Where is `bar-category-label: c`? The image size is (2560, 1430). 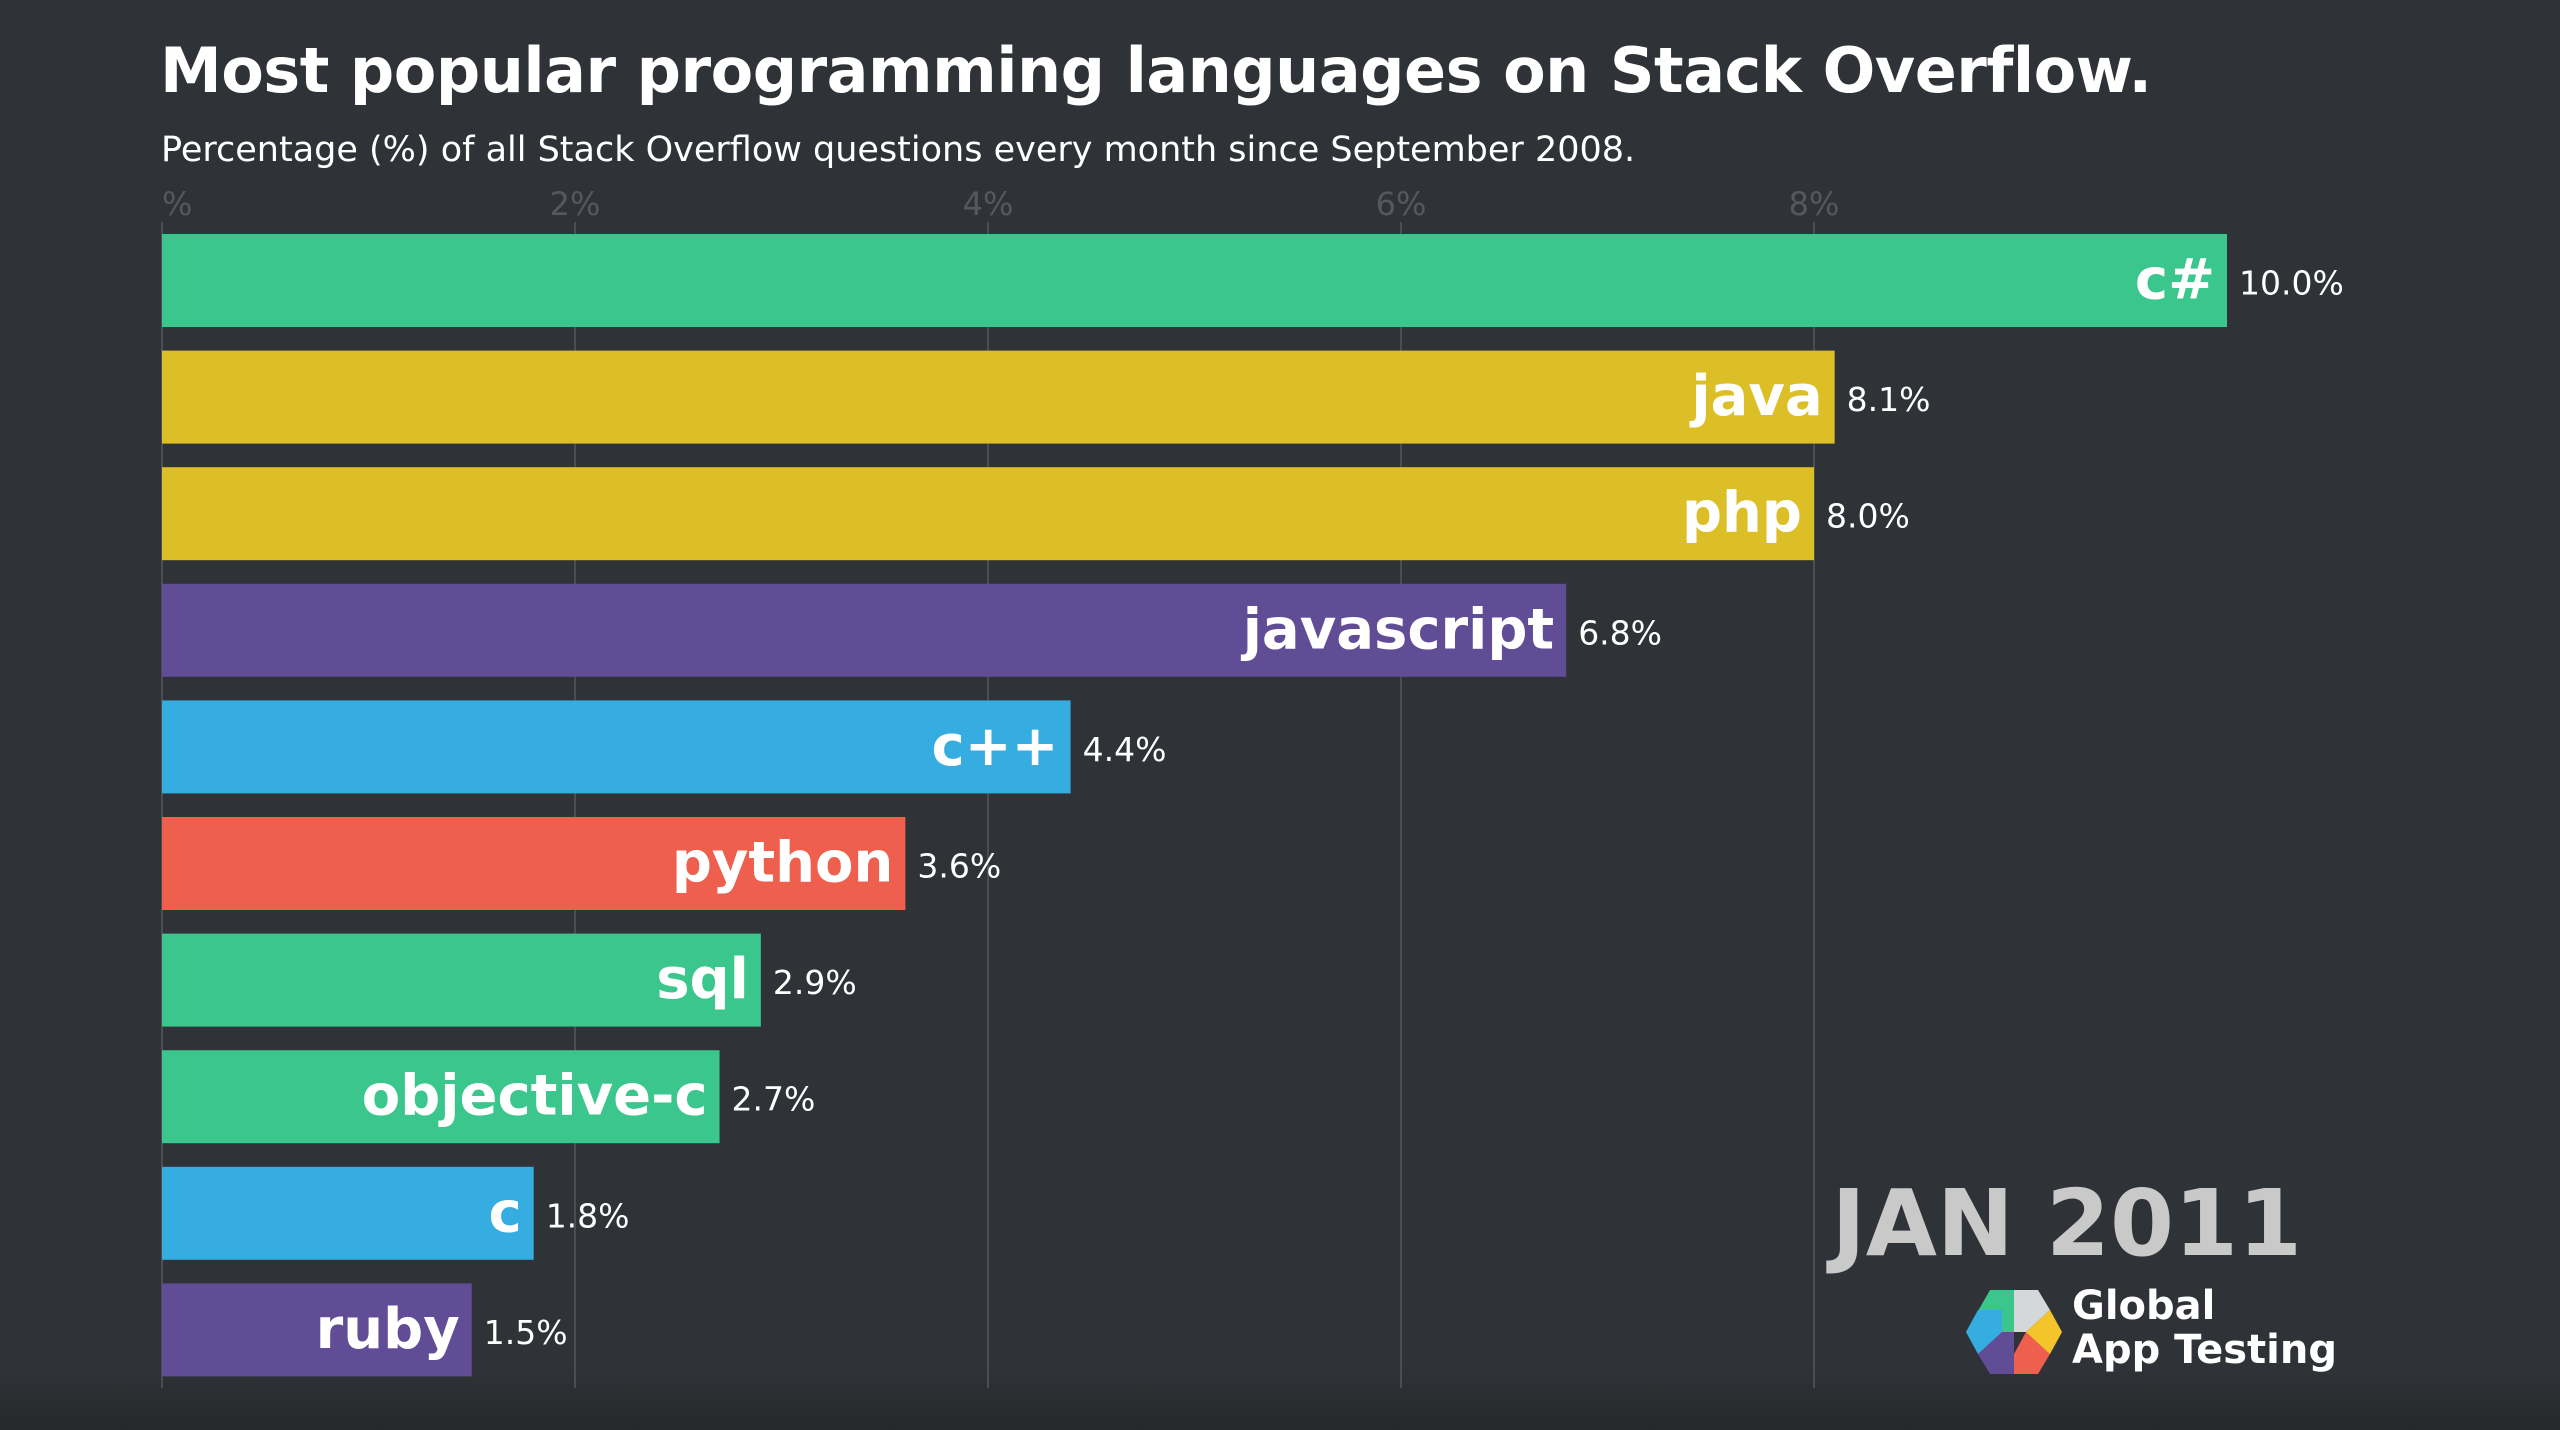 bar-category-label: c is located at coordinates (504, 1212).